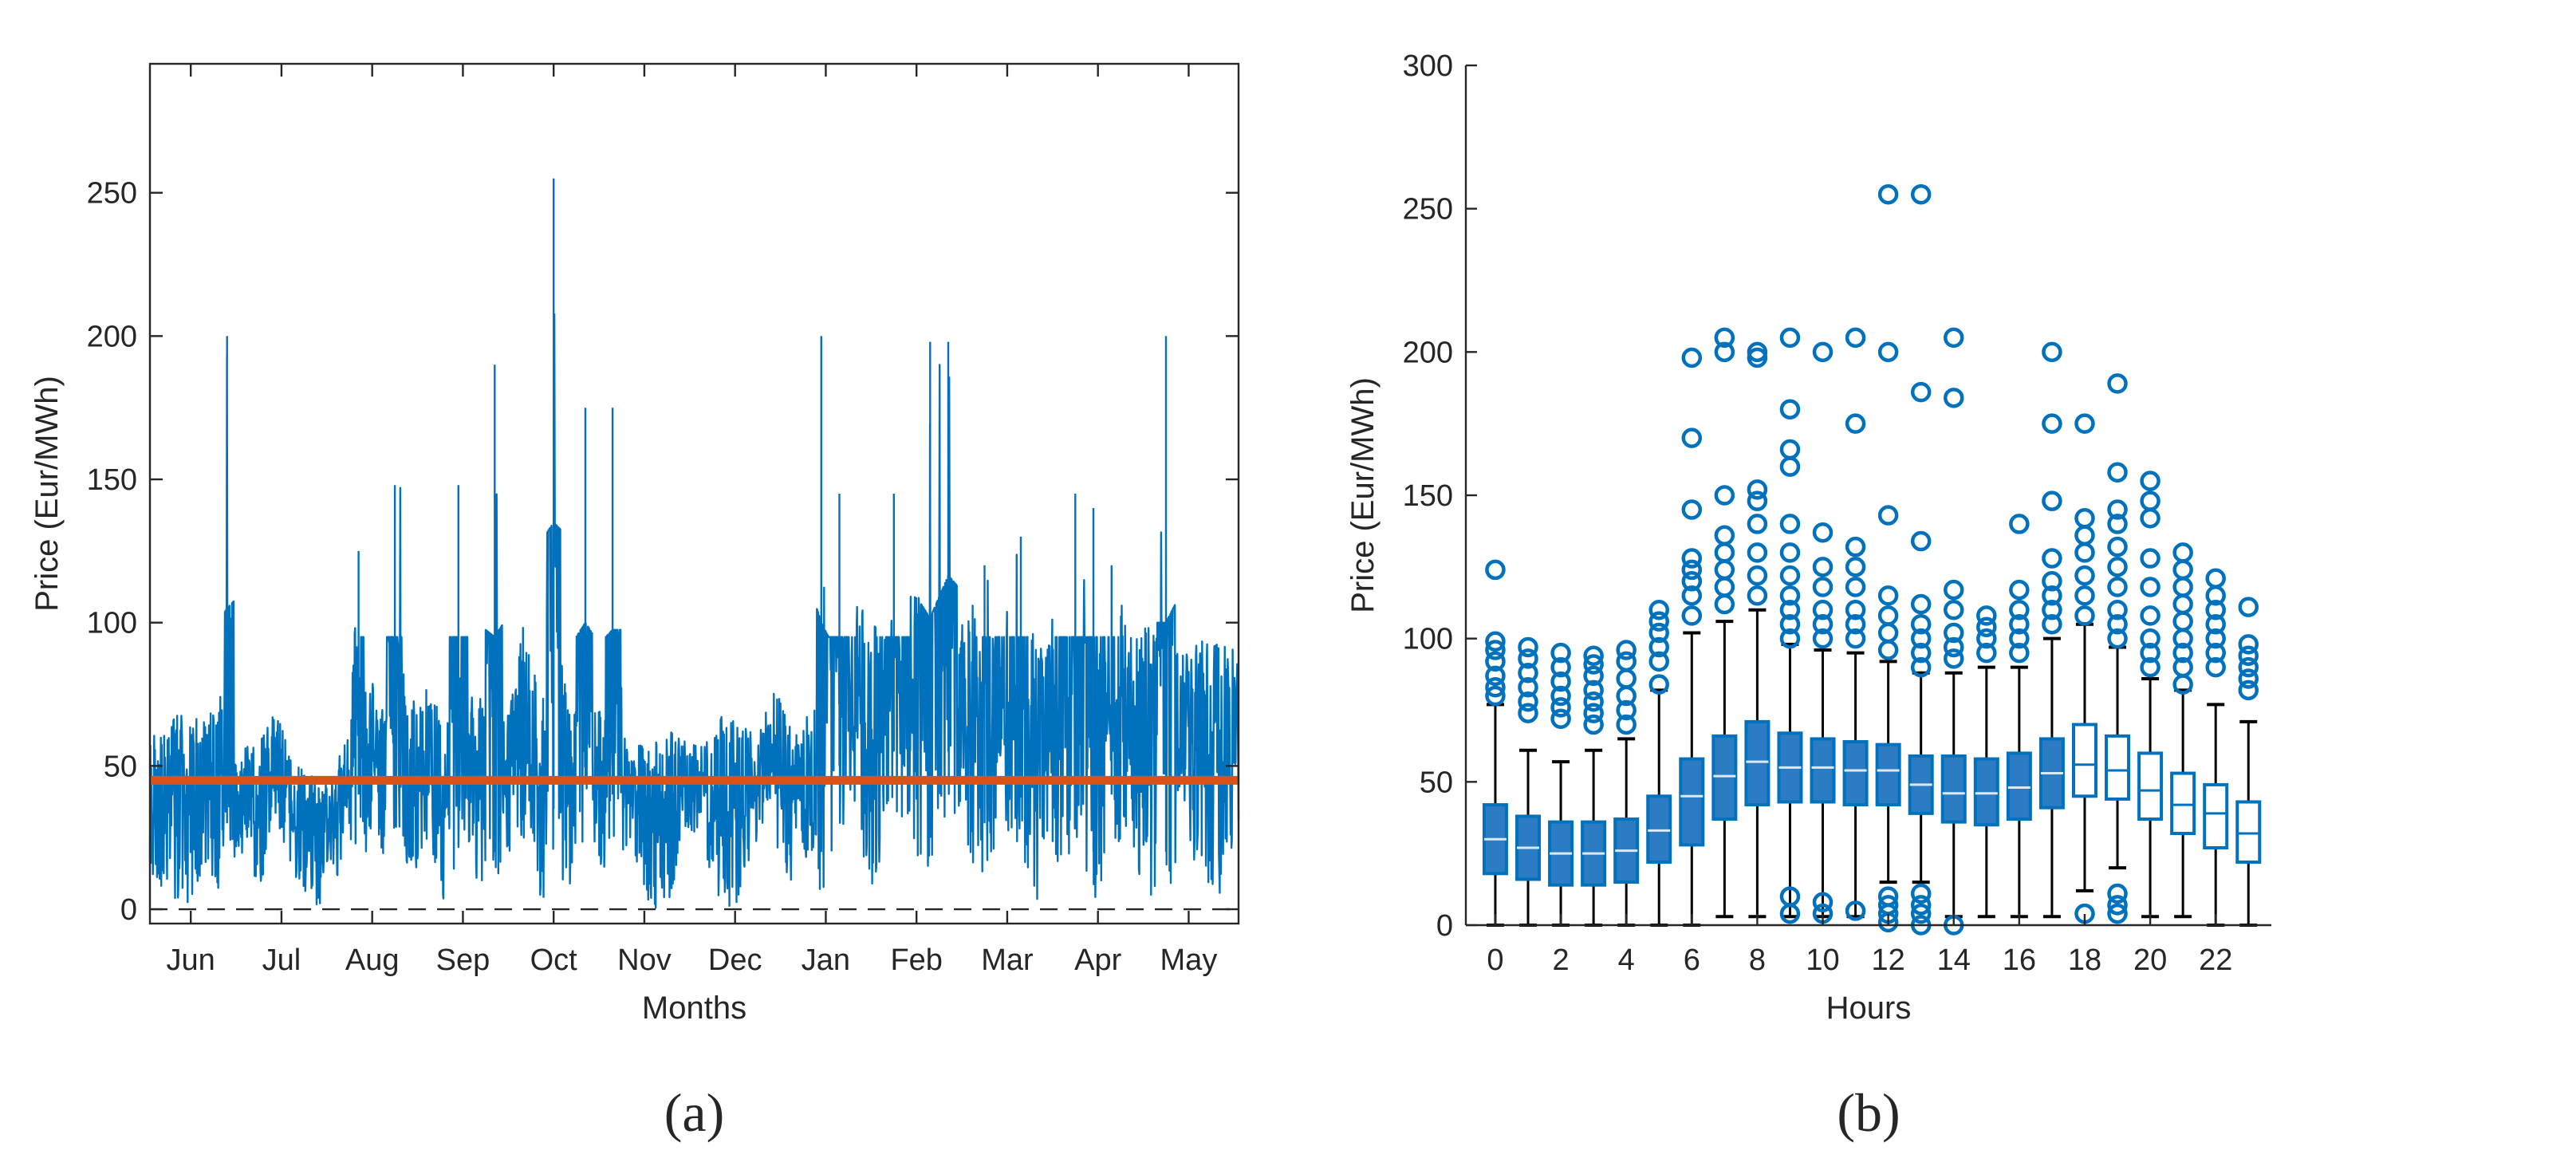 The width and height of the screenshot is (2576, 1170). What do you see at coordinates (826, 960) in the screenshot?
I see `chart-a-x-tick-label: Jan` at bounding box center [826, 960].